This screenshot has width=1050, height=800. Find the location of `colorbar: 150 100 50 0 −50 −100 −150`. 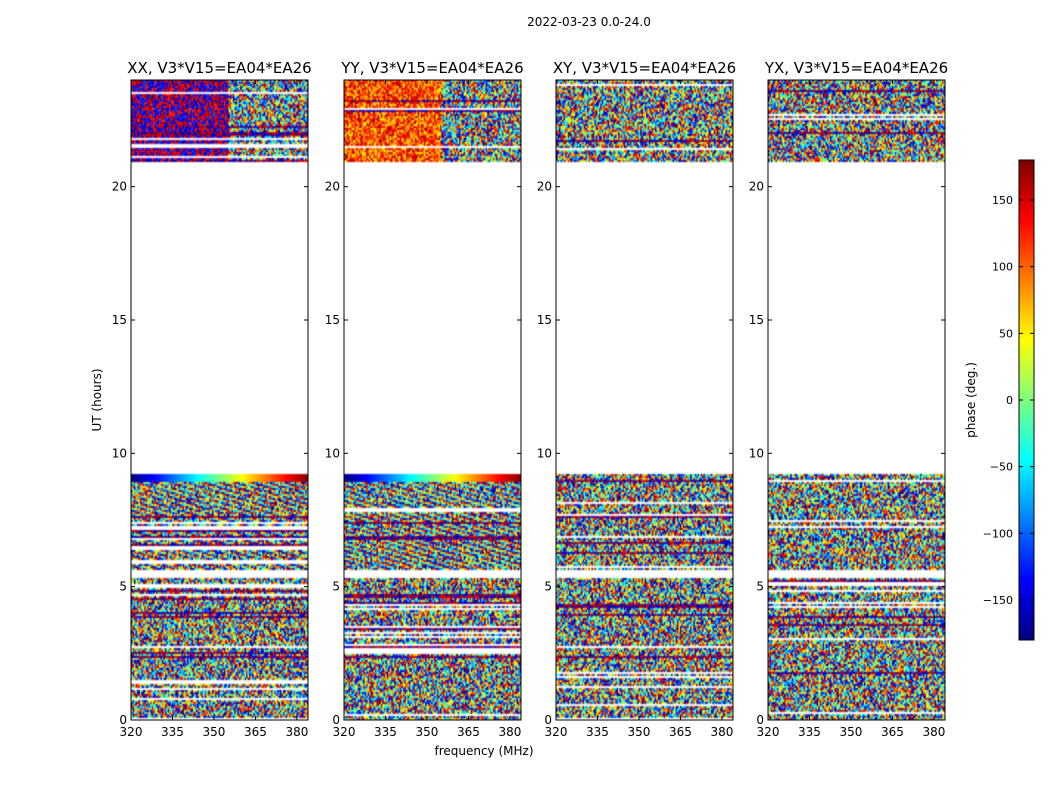

colorbar: 150 100 50 0 −50 −100 −150 is located at coordinates (1009, 400).